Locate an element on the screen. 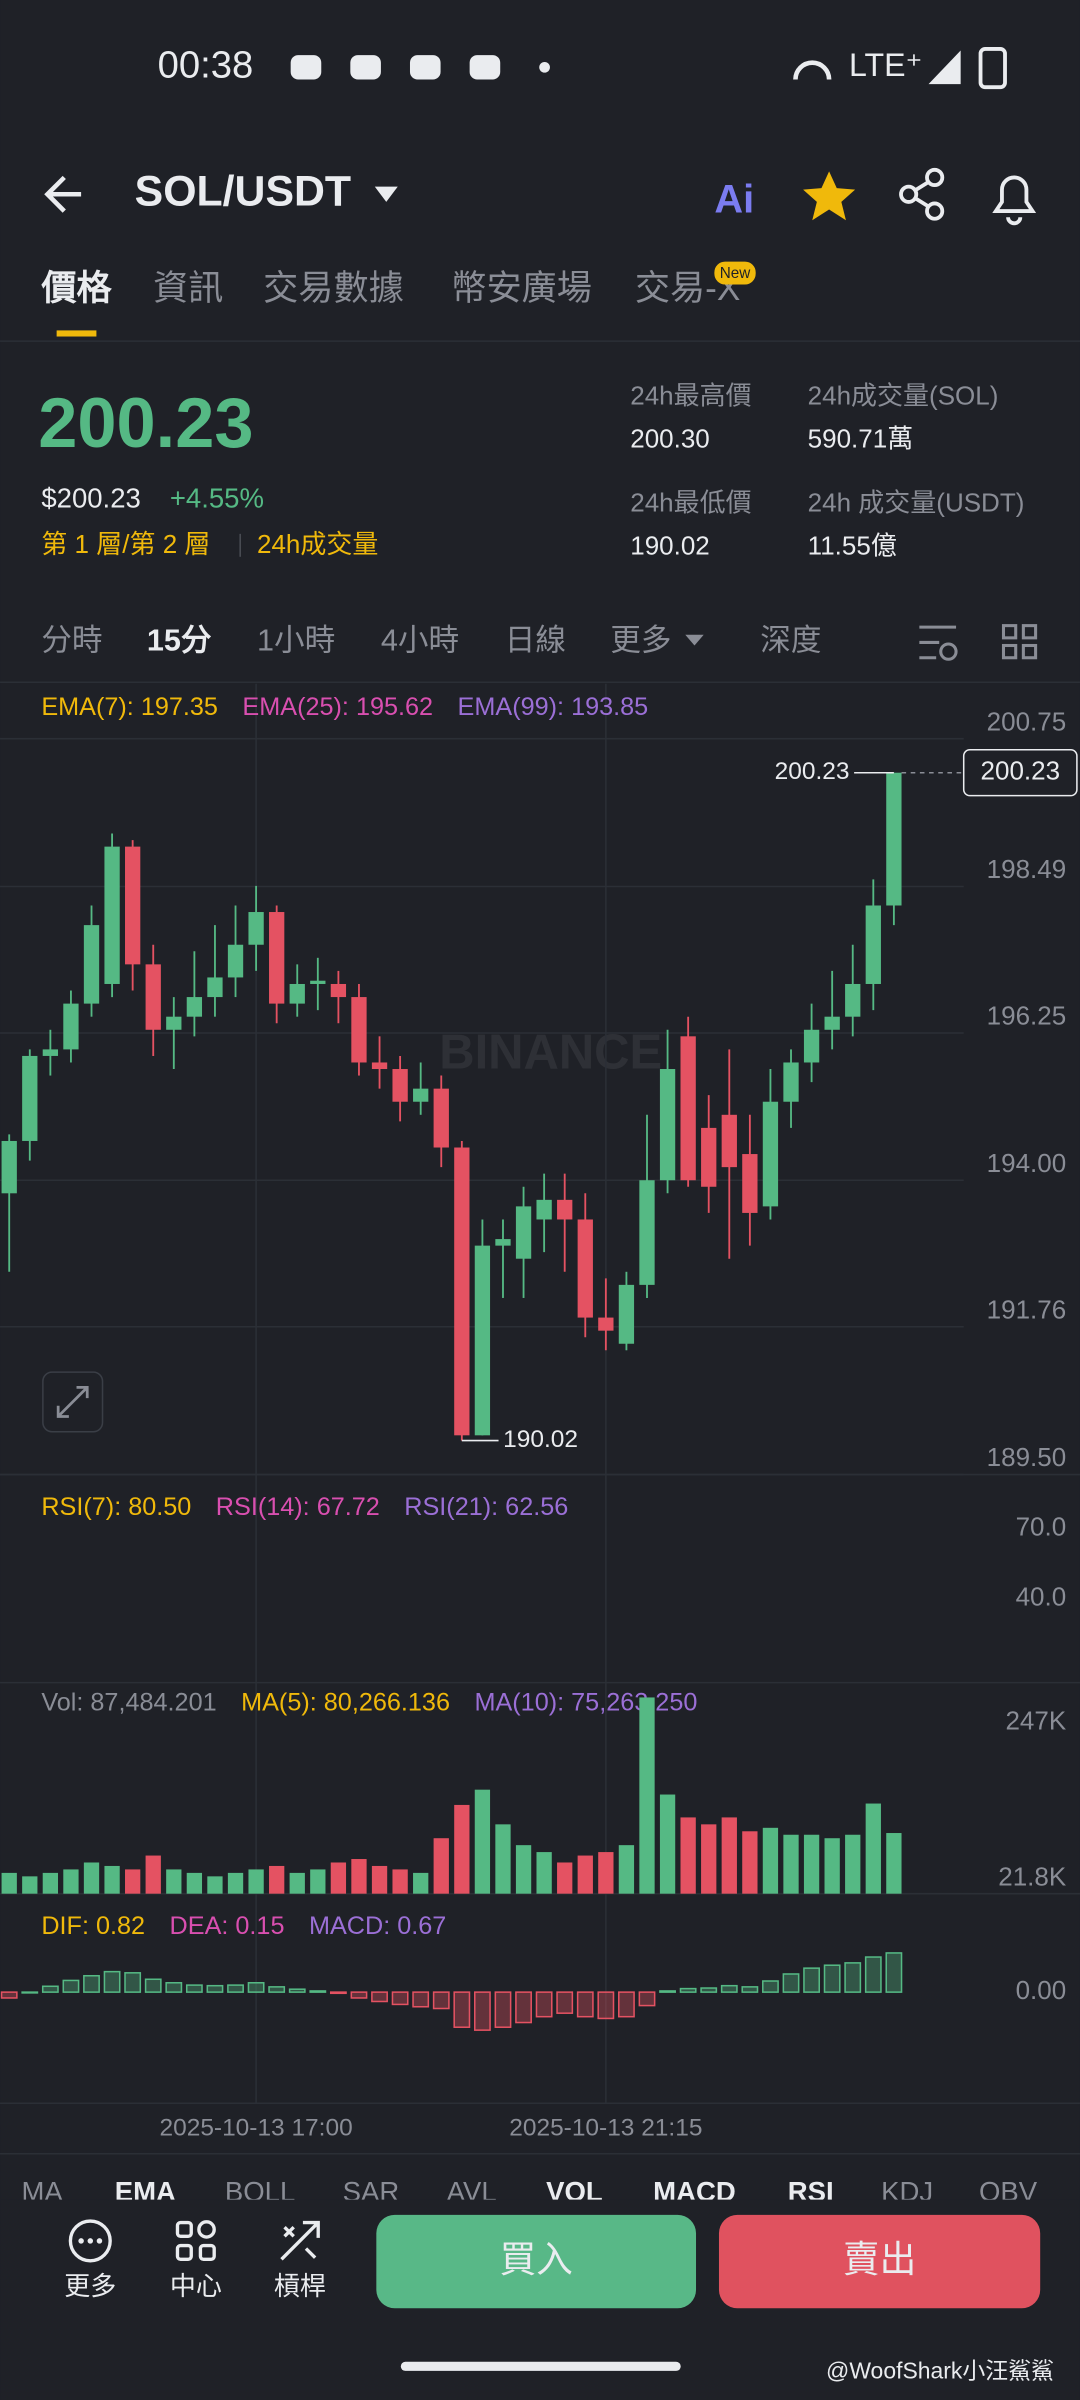 Image resolution: width=1080 pixels, height=2400 pixels. sell-button is located at coordinates (879, 2261).